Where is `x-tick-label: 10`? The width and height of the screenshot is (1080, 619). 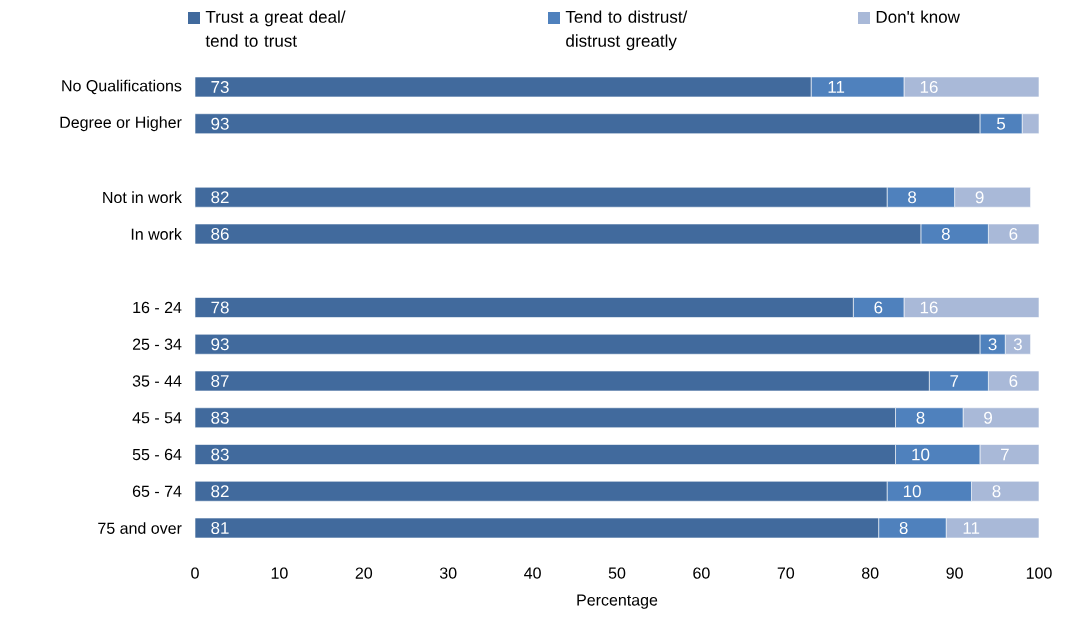
x-tick-label: 10 is located at coordinates (279, 573).